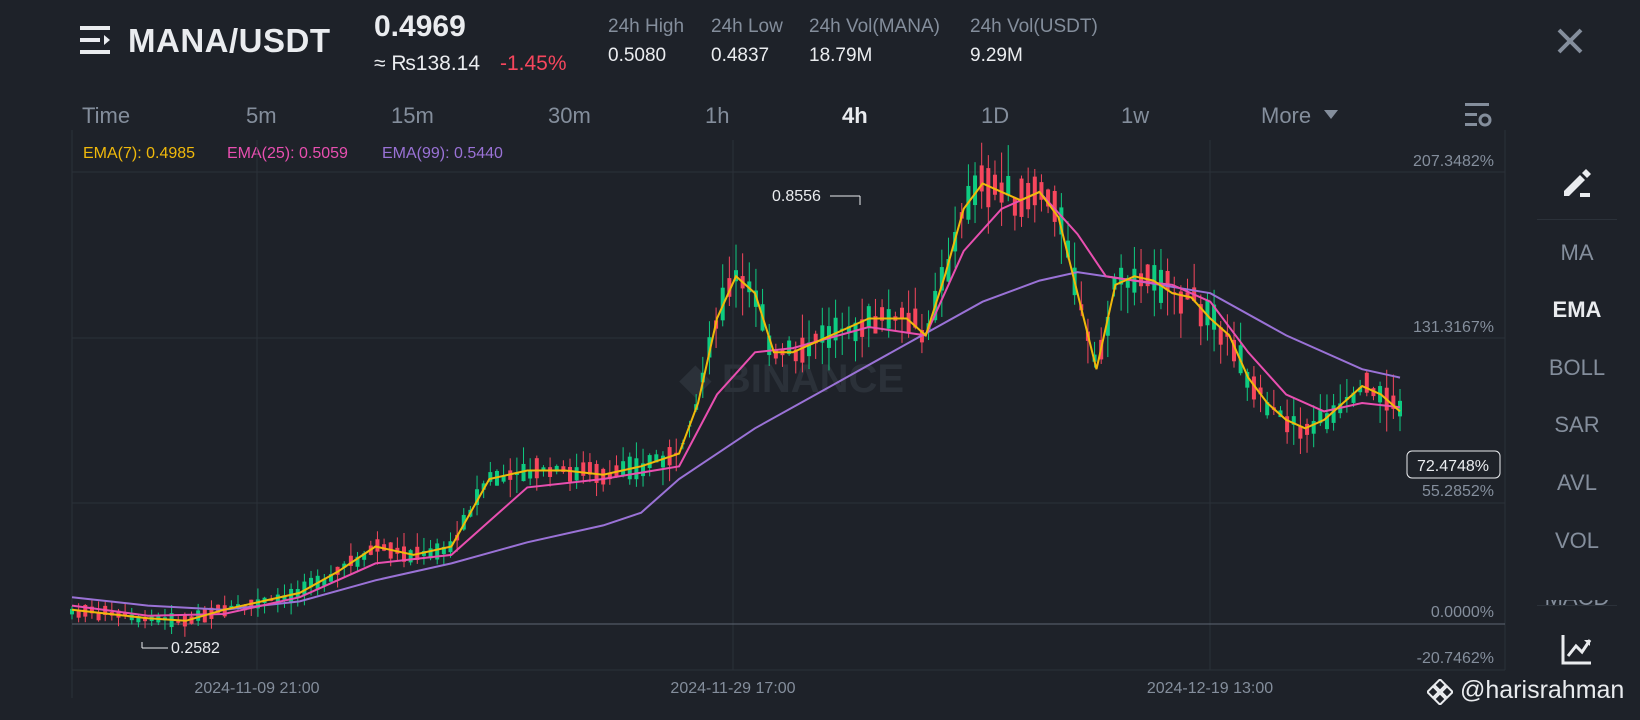  Describe the element at coordinates (1135, 115) in the screenshot. I see `tab-1w: 1w` at that location.